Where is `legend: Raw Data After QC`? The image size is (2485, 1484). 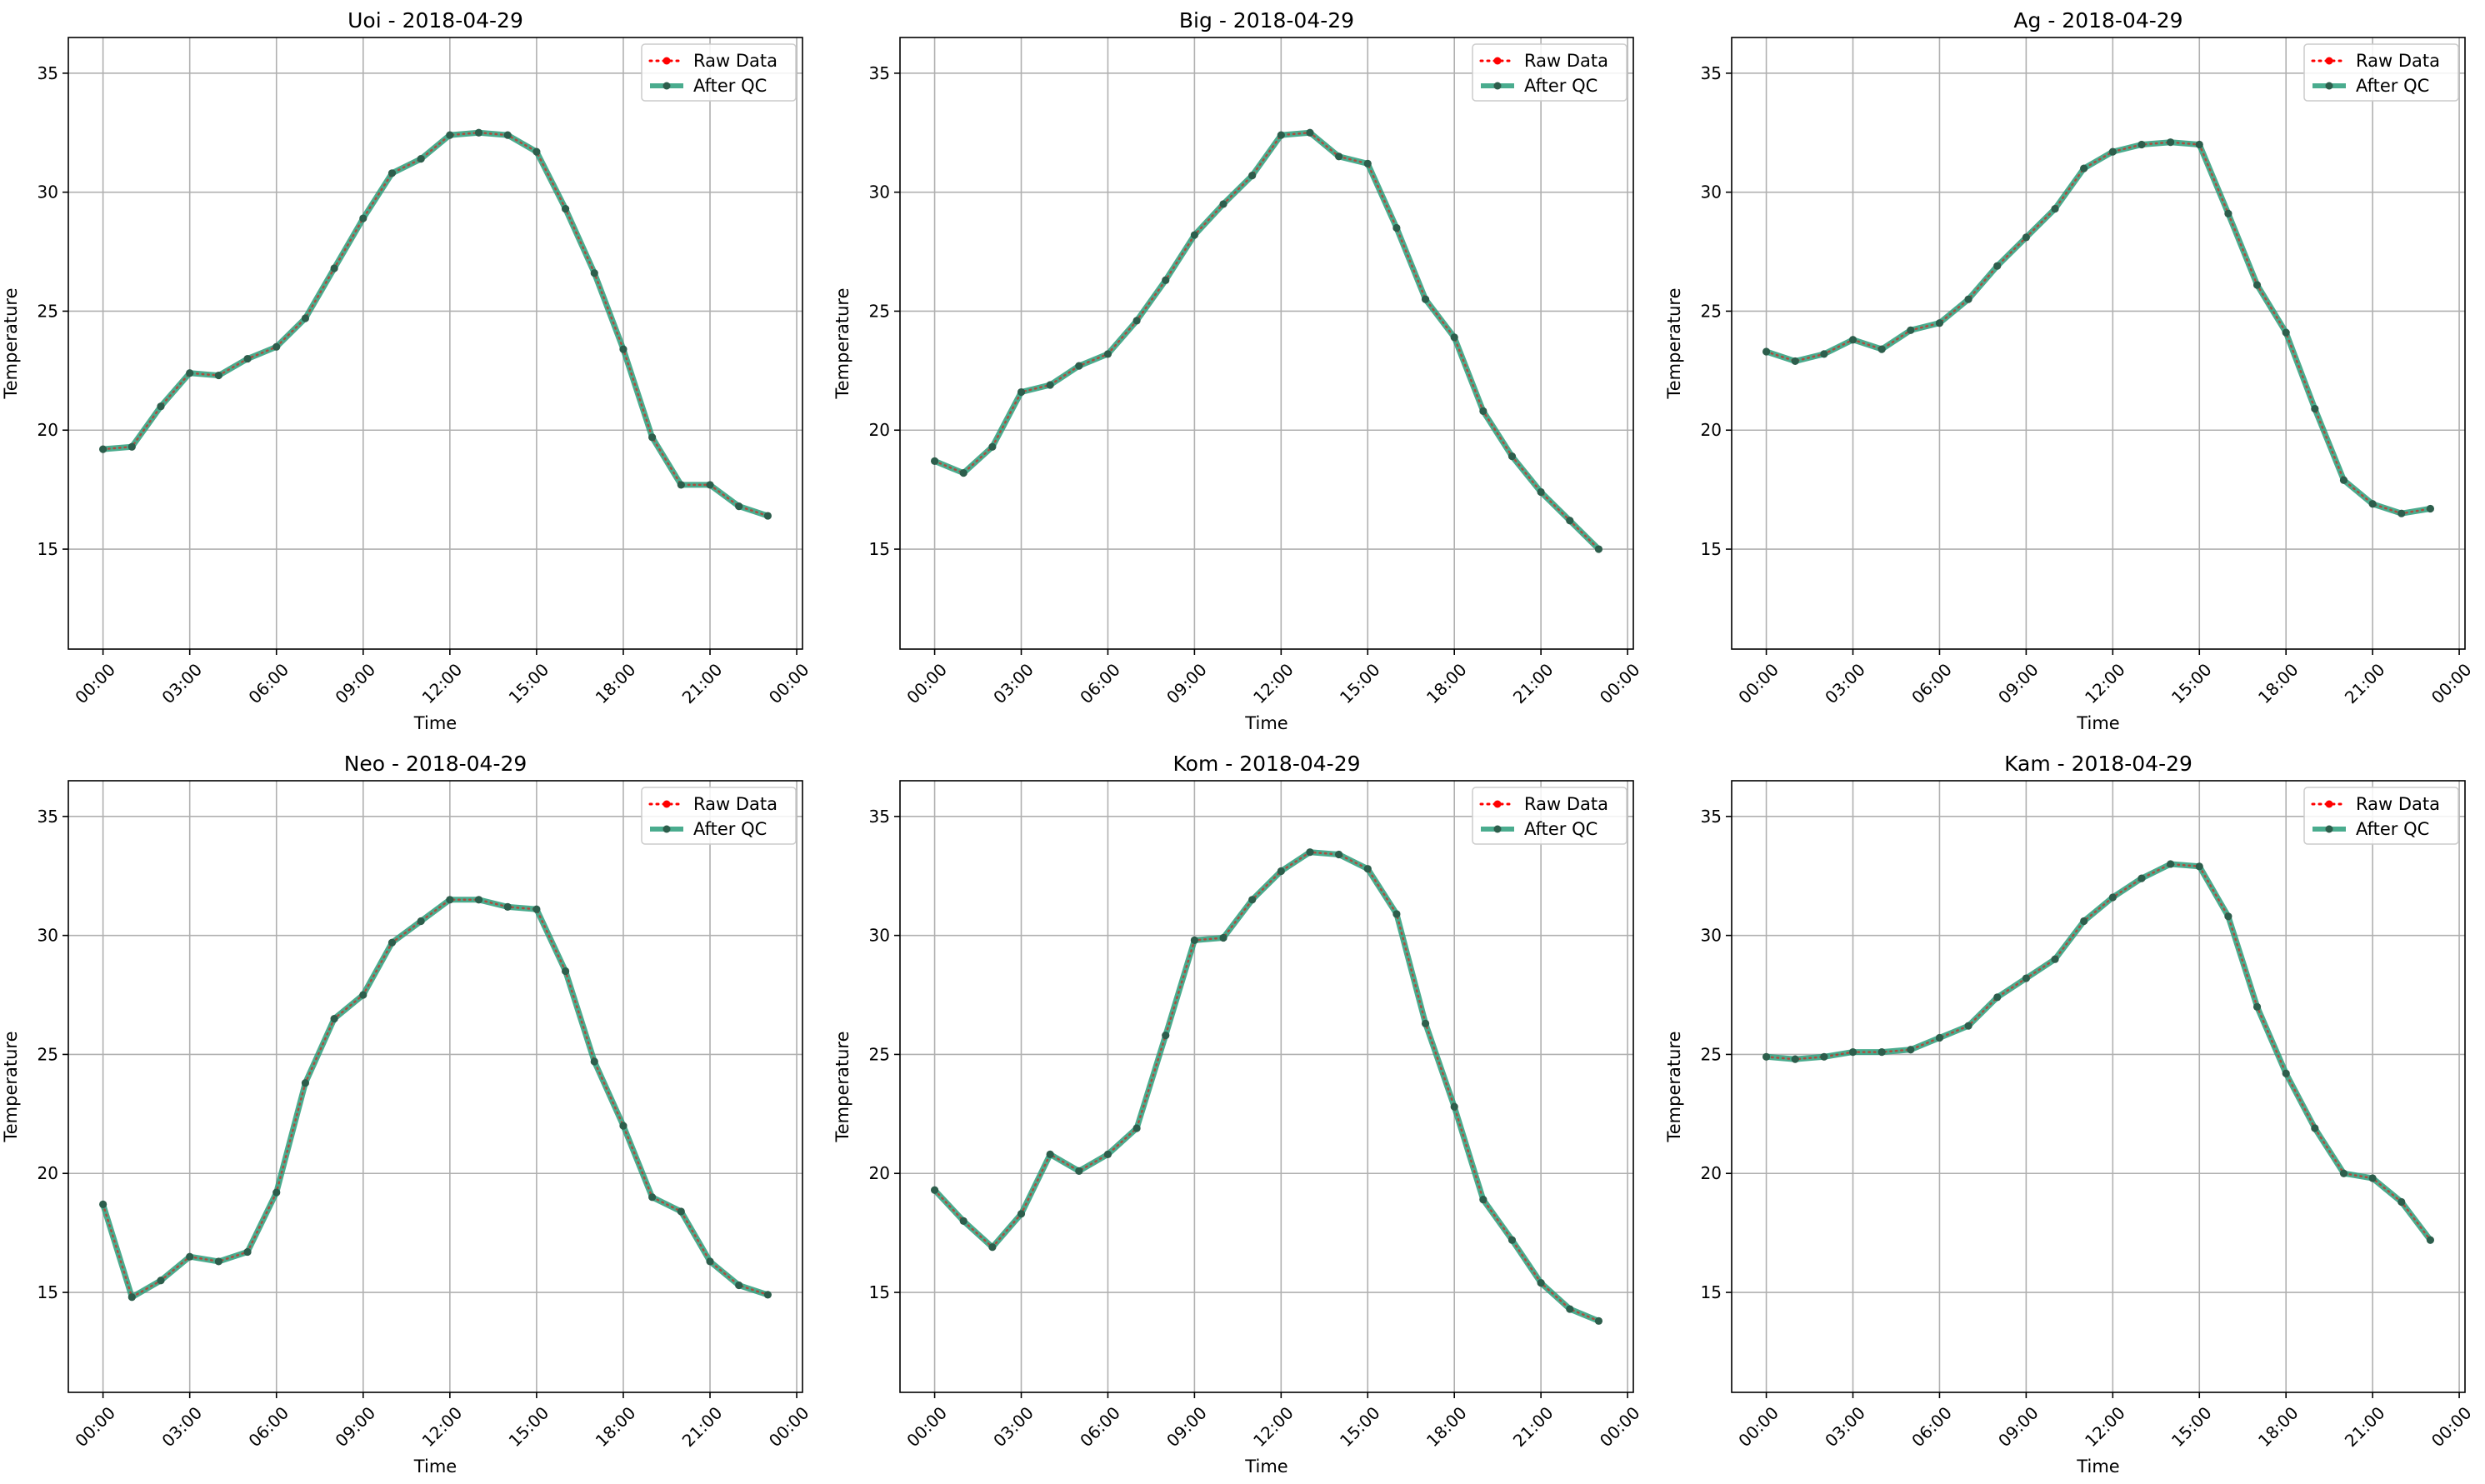
legend: Raw Data After QC is located at coordinates (719, 72).